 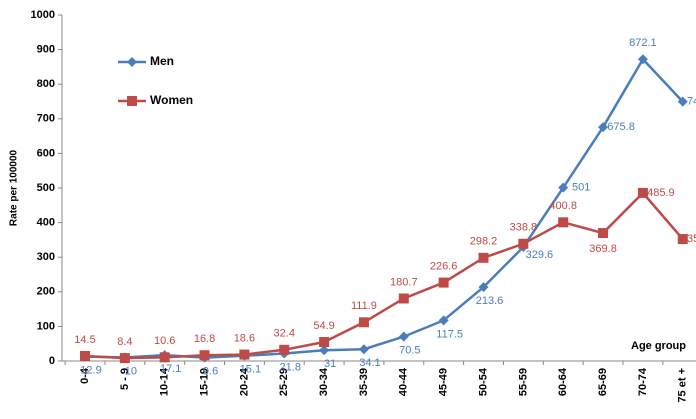 What do you see at coordinates (204, 339) in the screenshot?
I see `data-label: 16.8` at bounding box center [204, 339].